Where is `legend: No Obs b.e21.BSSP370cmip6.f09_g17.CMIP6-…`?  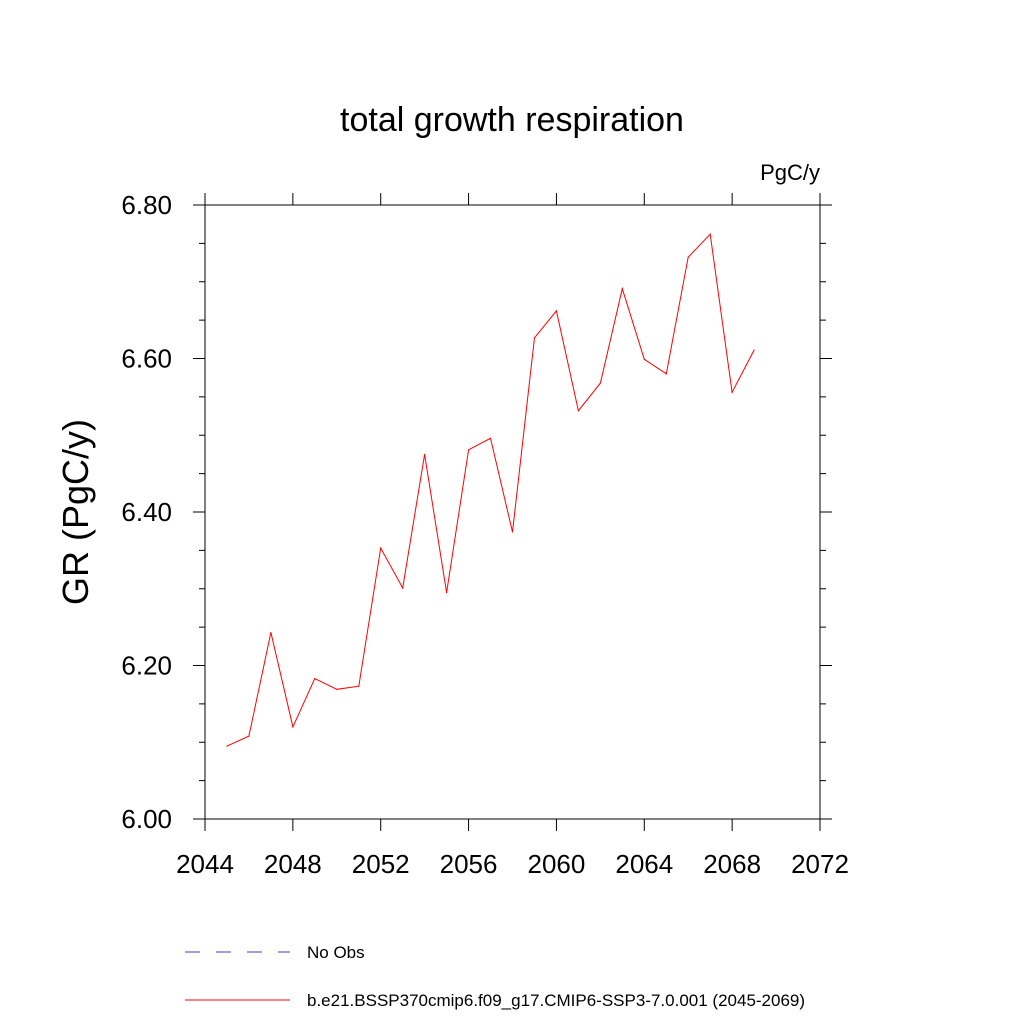 legend: No Obs b.e21.BSSP370cmip6.f09_g17.CMIP6-… is located at coordinates (495, 976).